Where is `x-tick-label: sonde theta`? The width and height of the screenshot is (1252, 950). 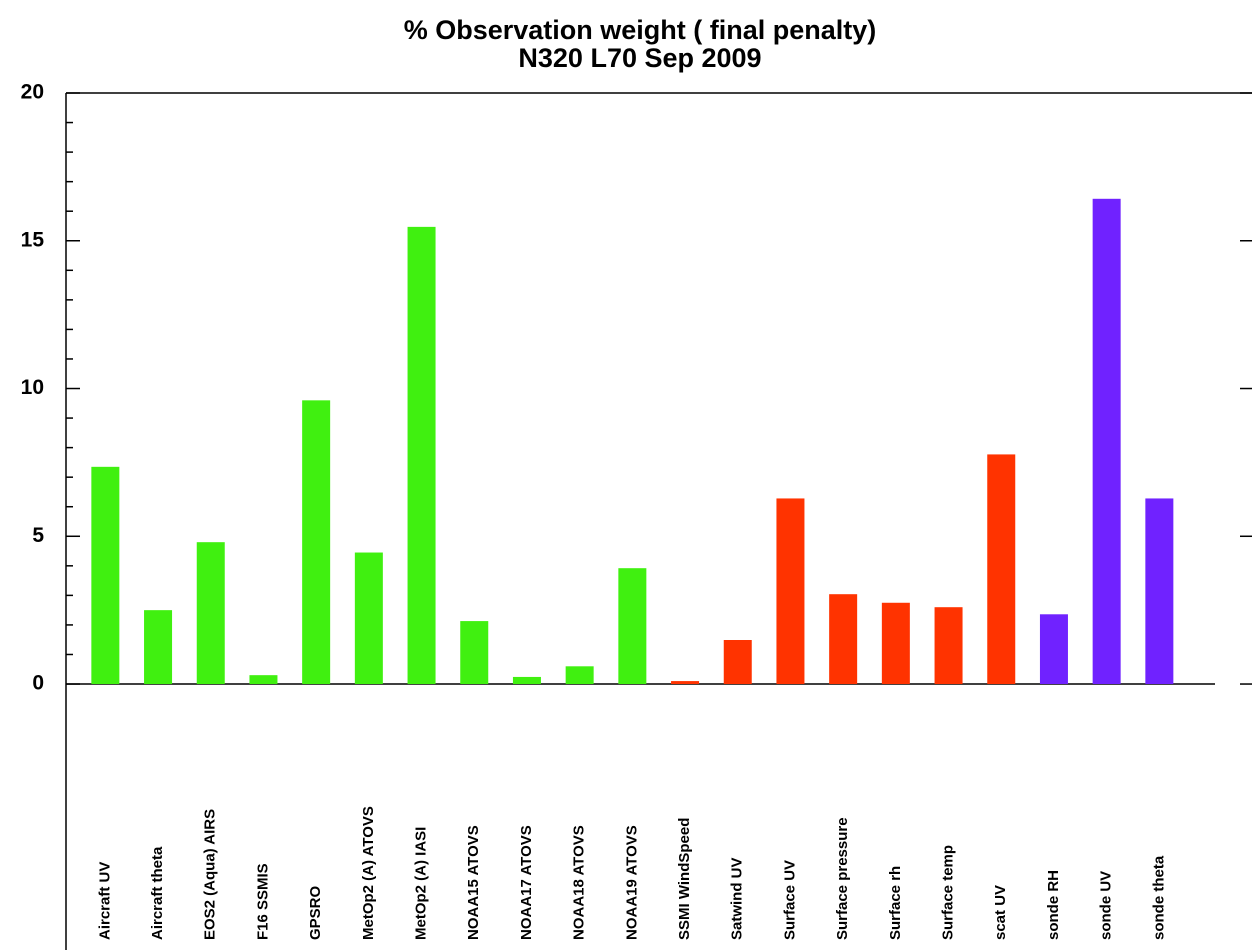 x-tick-label: sonde theta is located at coordinates (1158, 897).